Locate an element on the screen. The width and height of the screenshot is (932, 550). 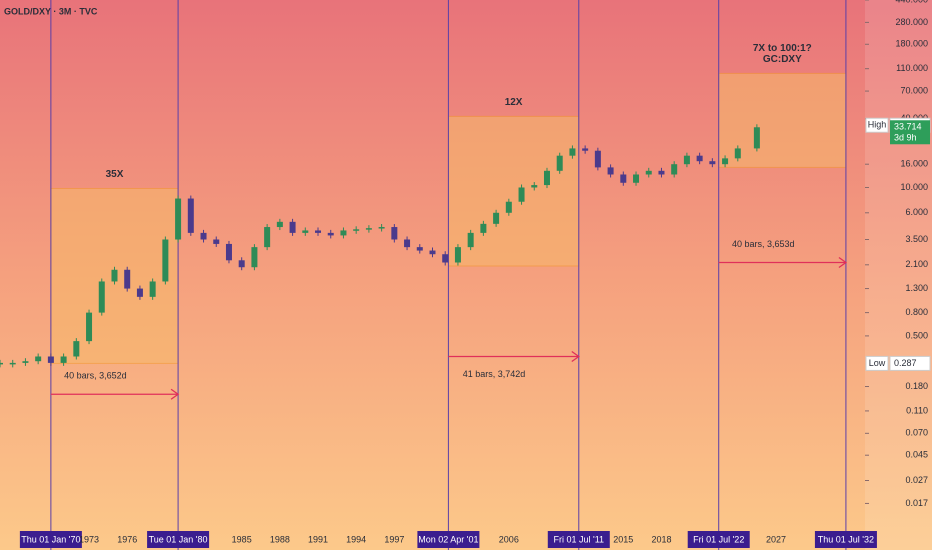
price-tag-name: Low is located at coordinates (877, 363).